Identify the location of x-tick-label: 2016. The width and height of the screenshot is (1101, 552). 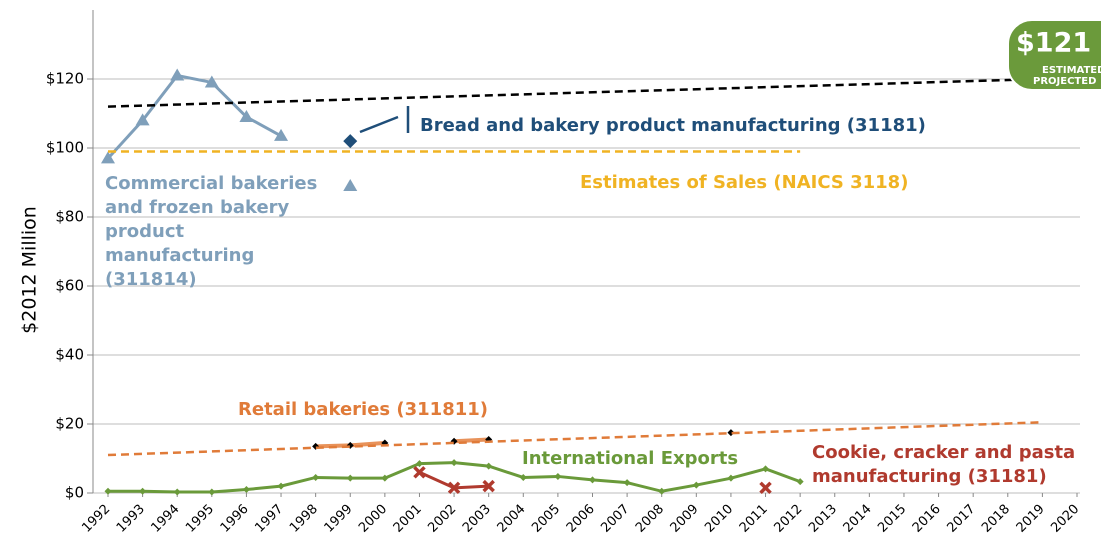
(927, 519).